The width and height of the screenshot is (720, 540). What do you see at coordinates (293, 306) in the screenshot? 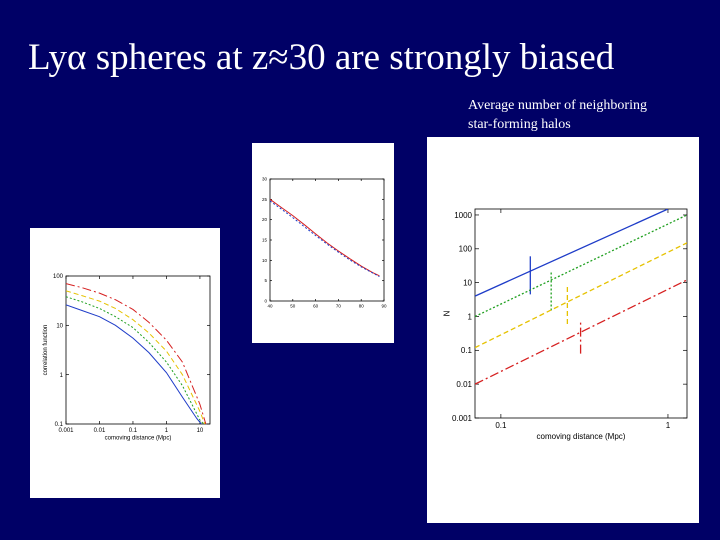
I see `bias-x-tick-label: 50` at bounding box center [293, 306].